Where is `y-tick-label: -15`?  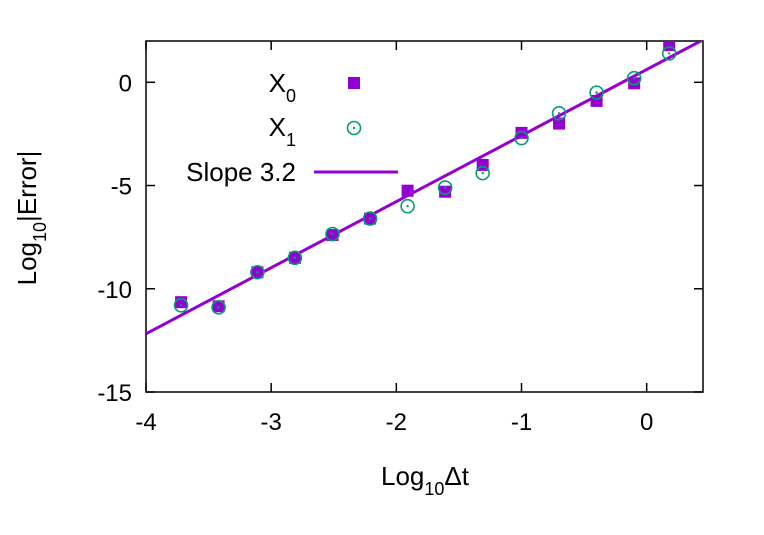 y-tick-label: -15 is located at coordinates (114, 393).